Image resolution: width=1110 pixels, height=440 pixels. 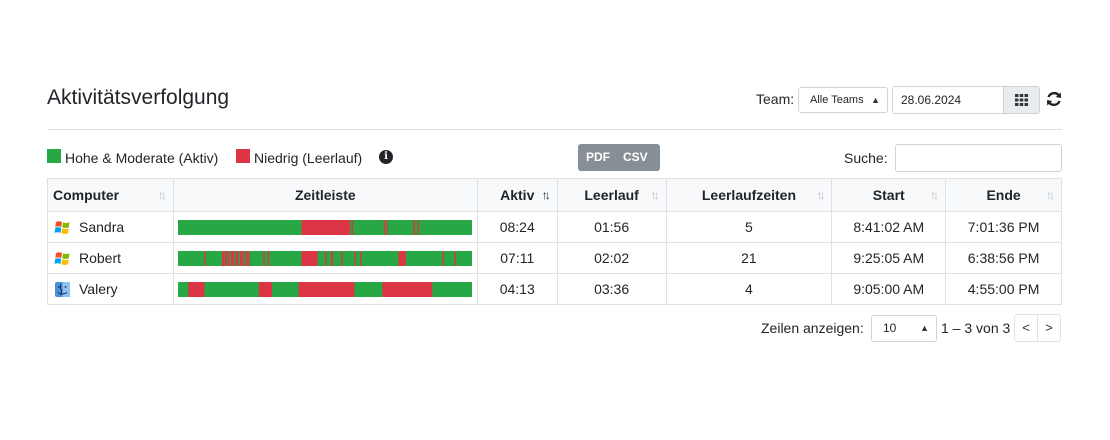 What do you see at coordinates (62, 289) in the screenshot?
I see `mac-finder-icon` at bounding box center [62, 289].